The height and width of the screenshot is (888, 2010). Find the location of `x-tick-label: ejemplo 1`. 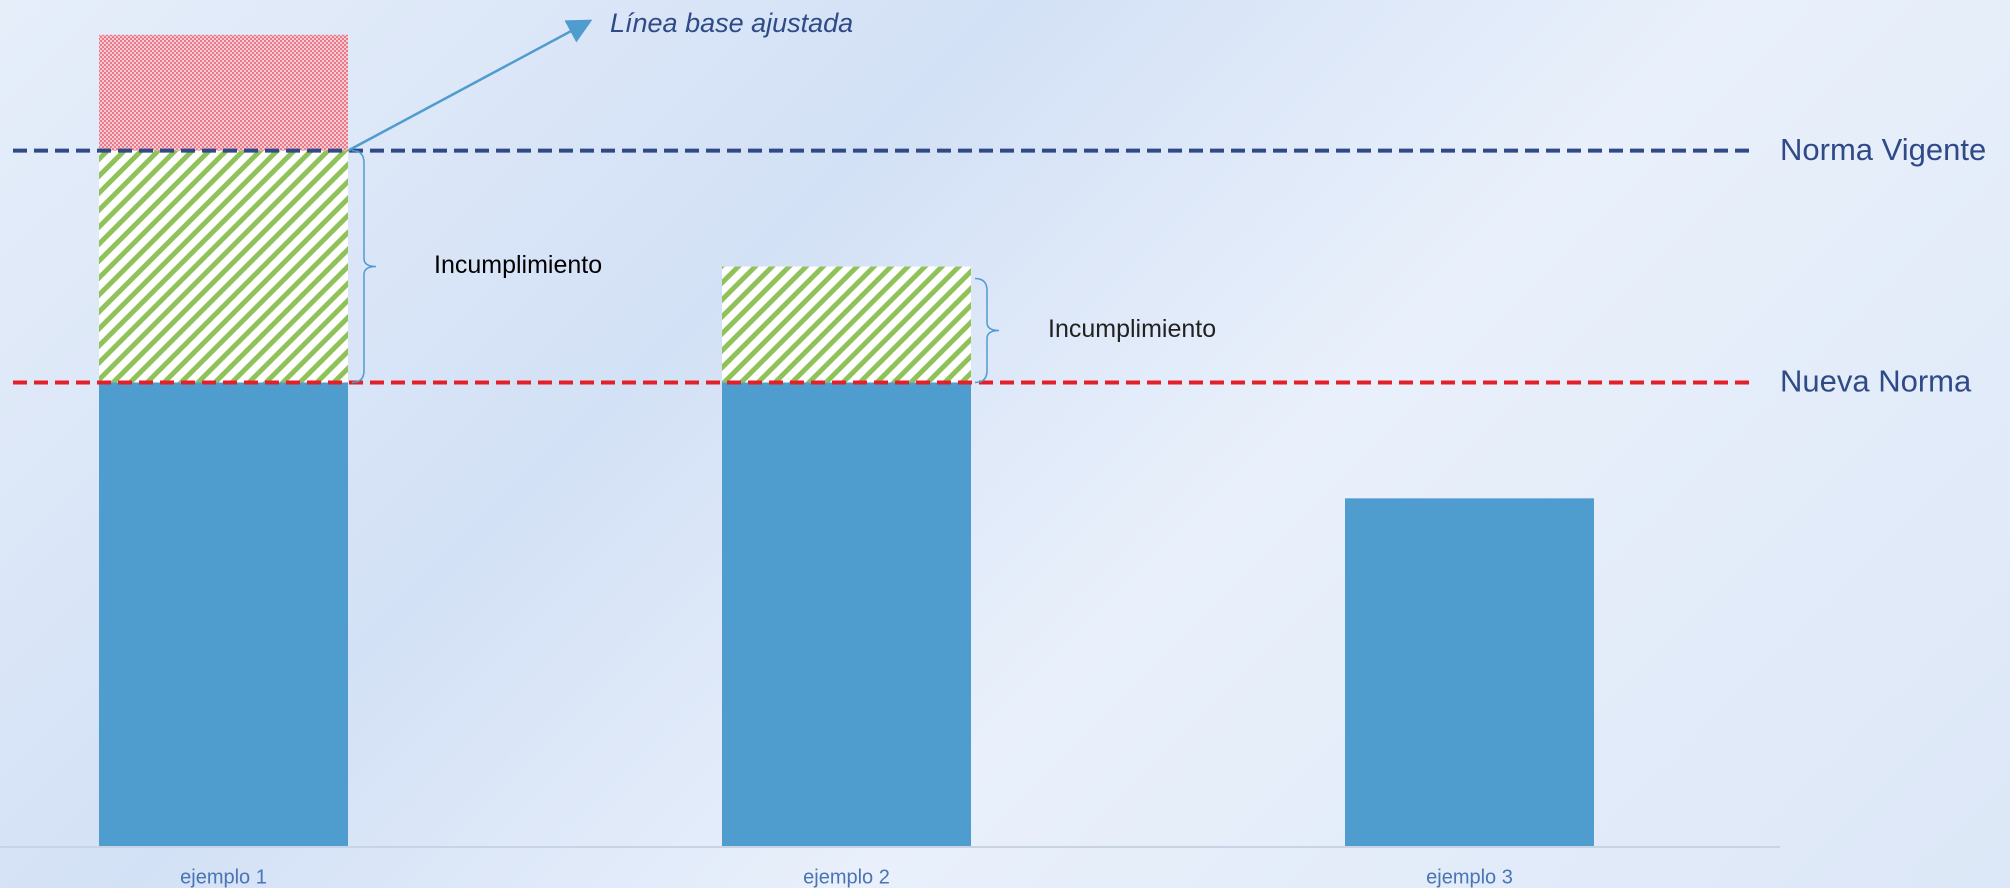

x-tick-label: ejemplo 1 is located at coordinates (223, 877).